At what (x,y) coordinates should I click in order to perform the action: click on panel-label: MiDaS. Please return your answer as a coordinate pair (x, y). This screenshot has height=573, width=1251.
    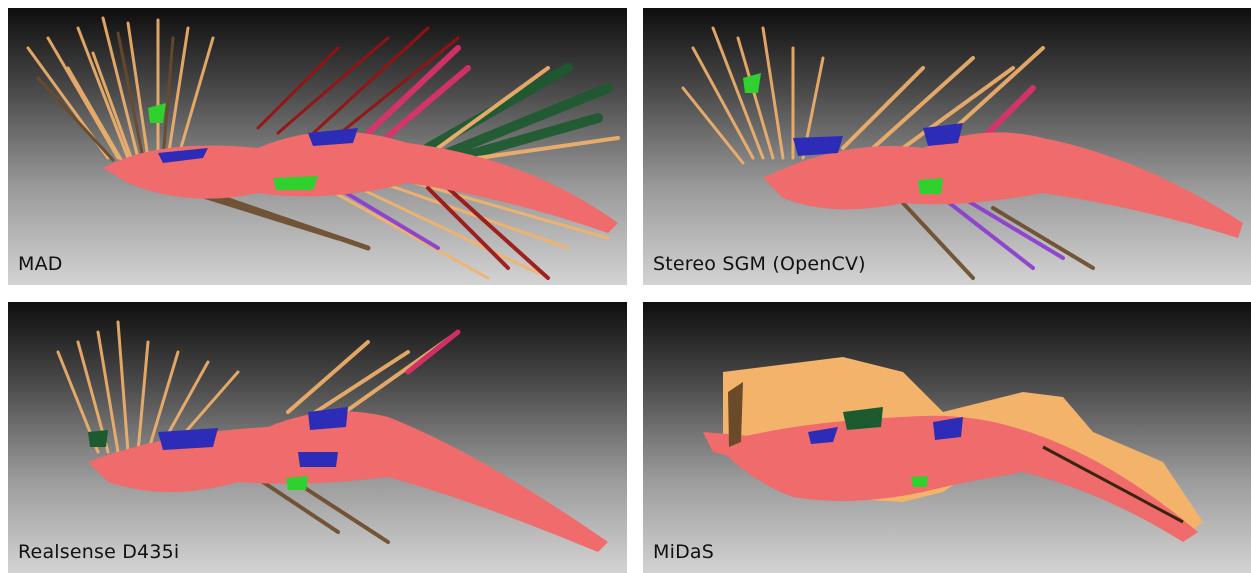
    Looking at the image, I should click on (684, 552).